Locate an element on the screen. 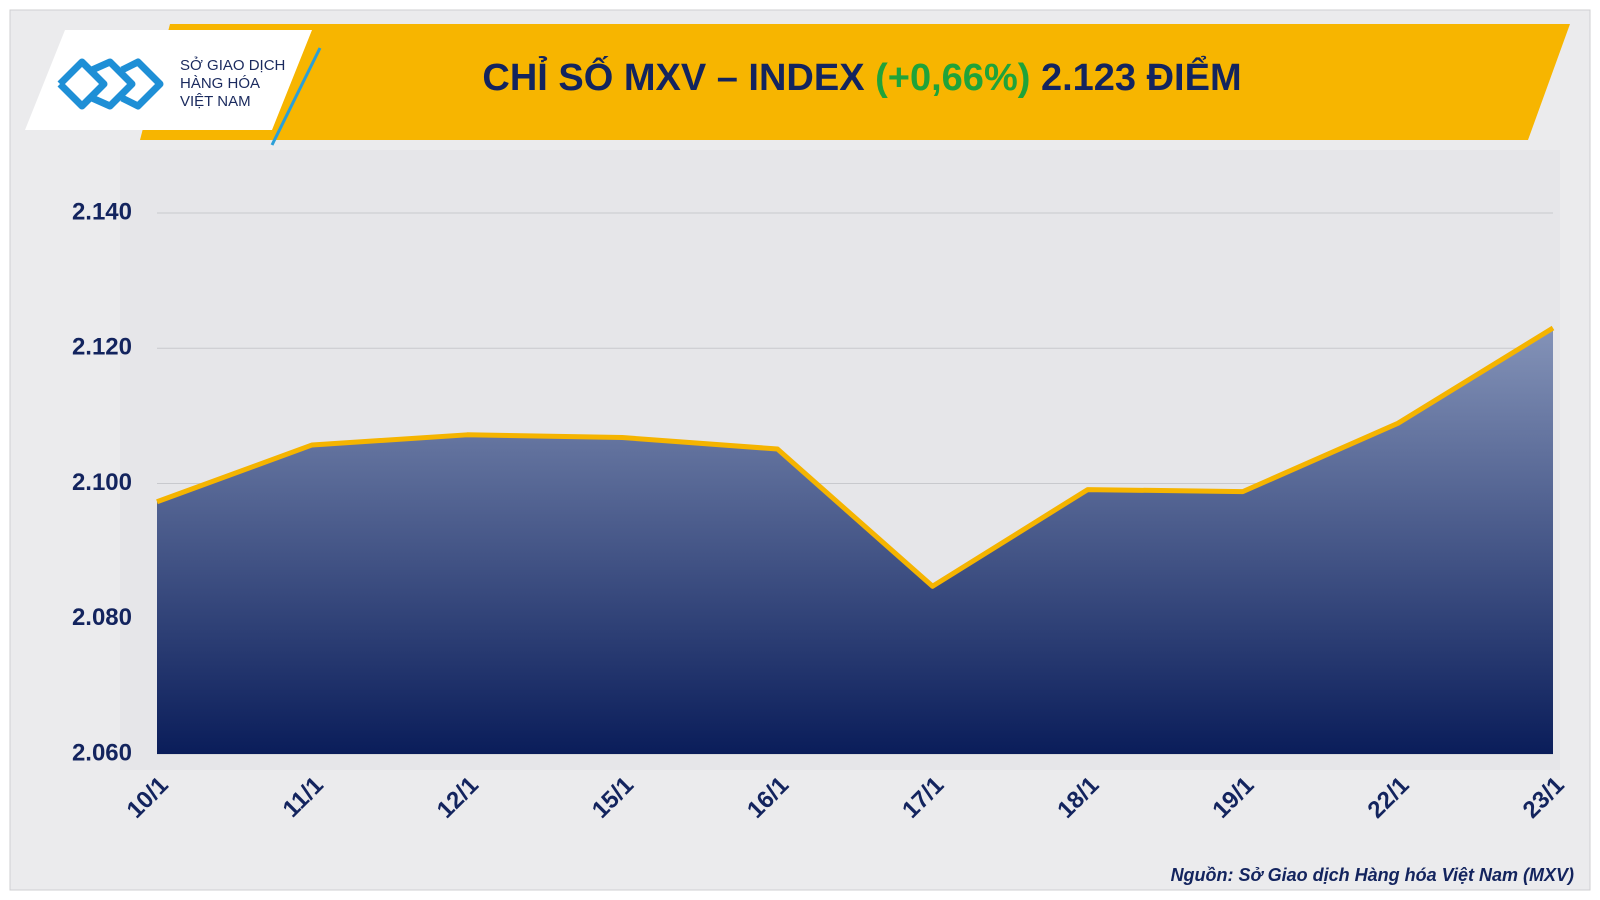 The image size is (1600, 900). logo-accent is located at coordinates (296, 96).